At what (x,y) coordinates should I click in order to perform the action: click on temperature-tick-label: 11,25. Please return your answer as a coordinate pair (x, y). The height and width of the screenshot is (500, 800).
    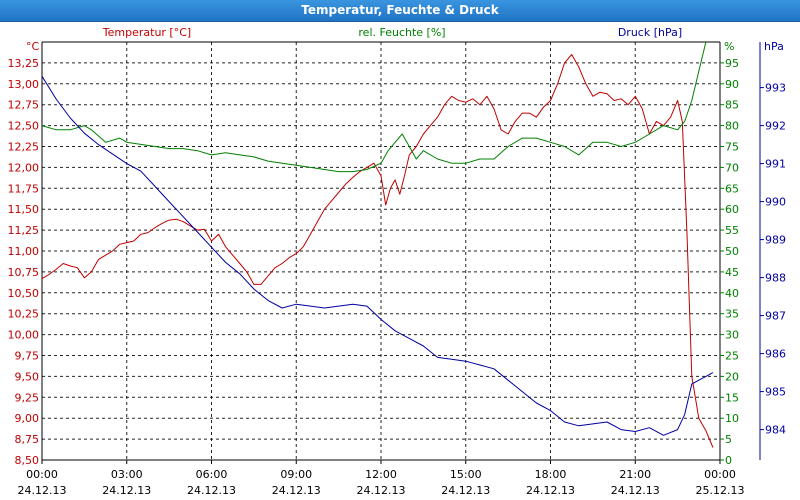
    Looking at the image, I should click on (24, 230).